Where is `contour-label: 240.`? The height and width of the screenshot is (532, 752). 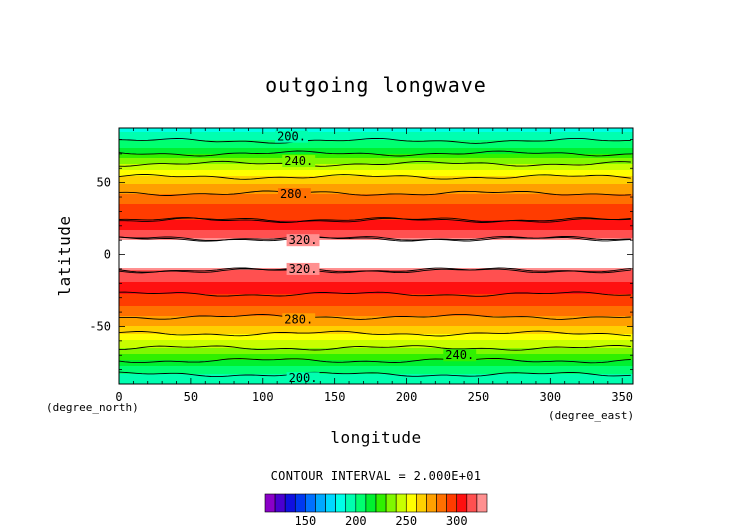
contour-label: 240. is located at coordinates (298, 161).